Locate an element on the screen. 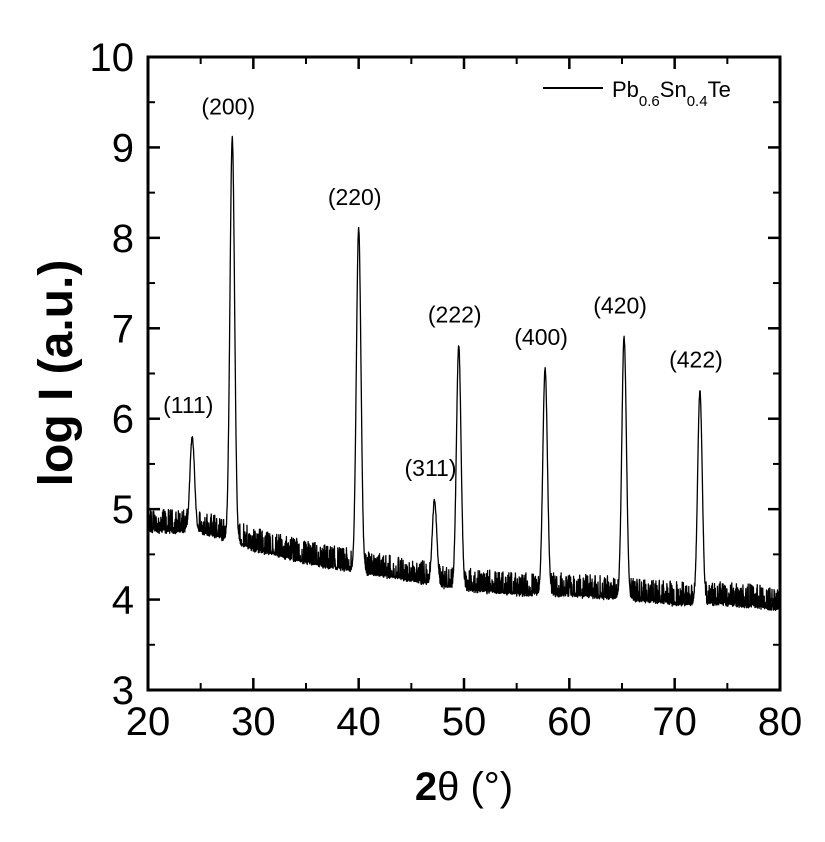 The height and width of the screenshot is (842, 825). x-tick-label: 70 is located at coordinates (674, 722).